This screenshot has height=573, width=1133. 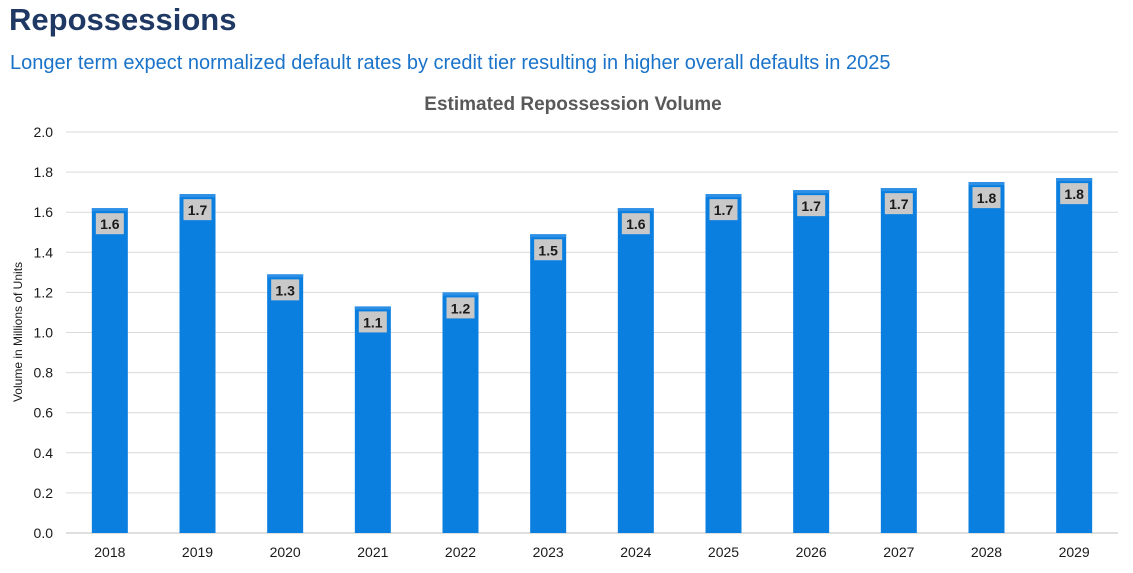 I want to click on y-tick-label: 1.2, so click(x=44, y=292).